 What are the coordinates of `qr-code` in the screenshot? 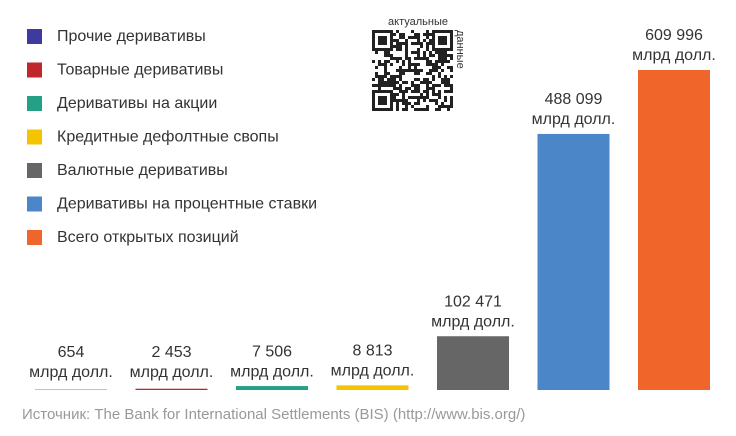 It's located at (412, 70).